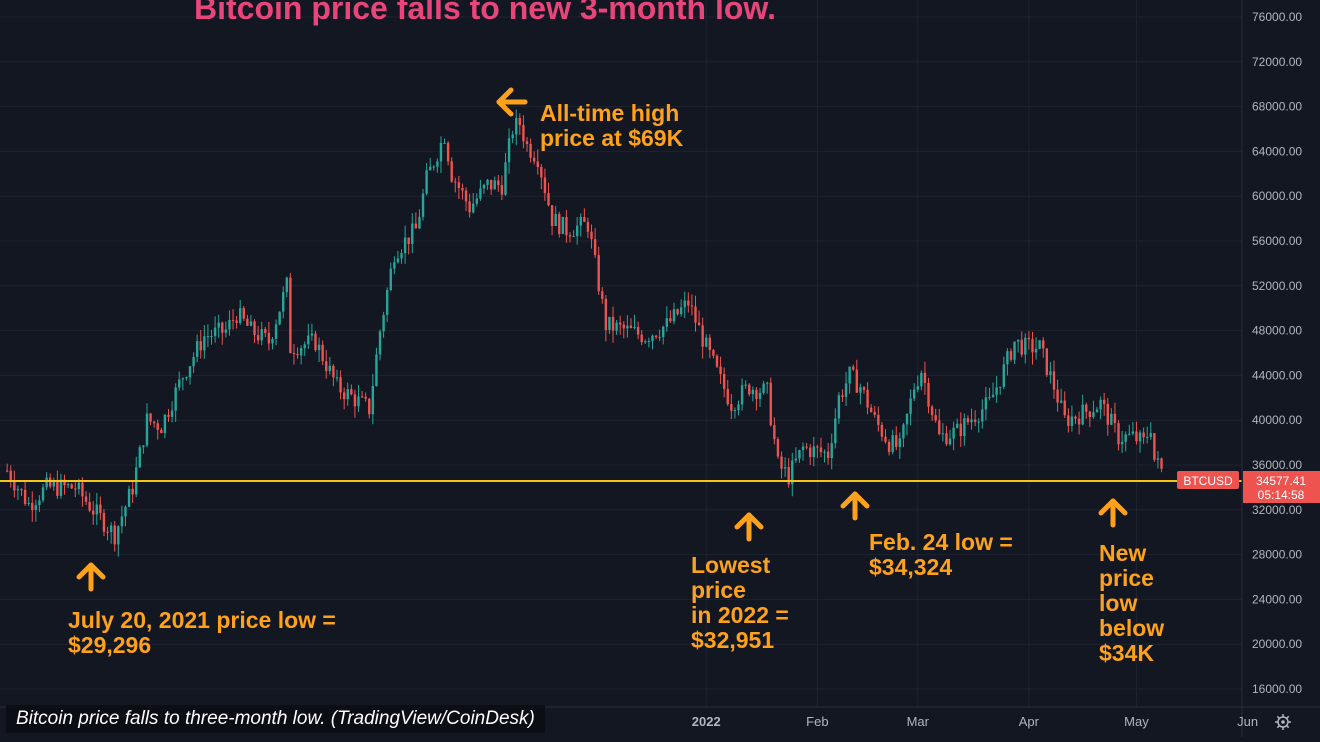 The height and width of the screenshot is (742, 1320). What do you see at coordinates (1277, 689) in the screenshot?
I see `y-tick-label: 16000.00` at bounding box center [1277, 689].